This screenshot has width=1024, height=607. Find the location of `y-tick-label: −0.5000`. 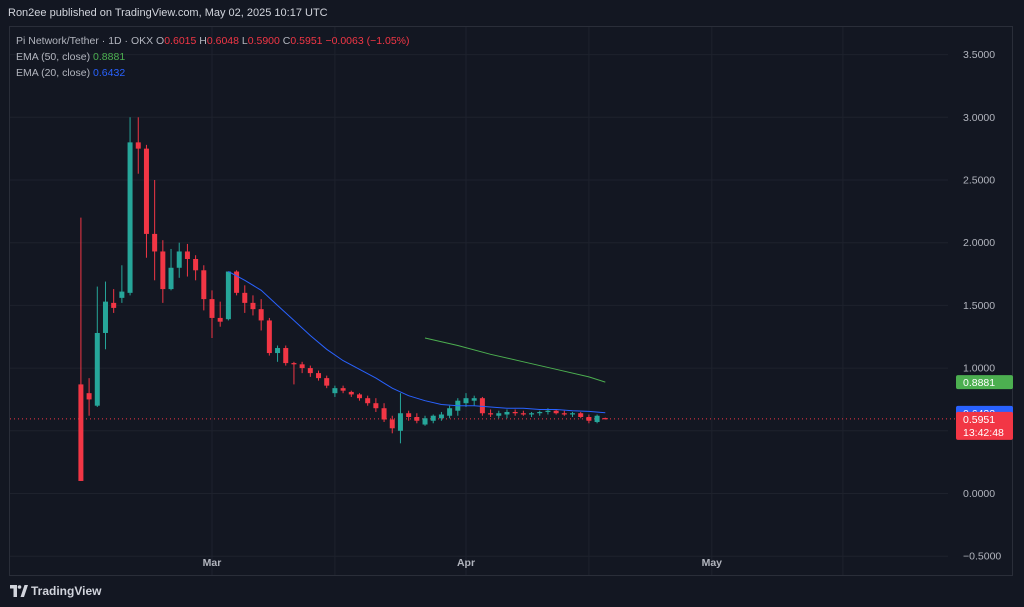

y-tick-label: −0.5000 is located at coordinates (982, 557).